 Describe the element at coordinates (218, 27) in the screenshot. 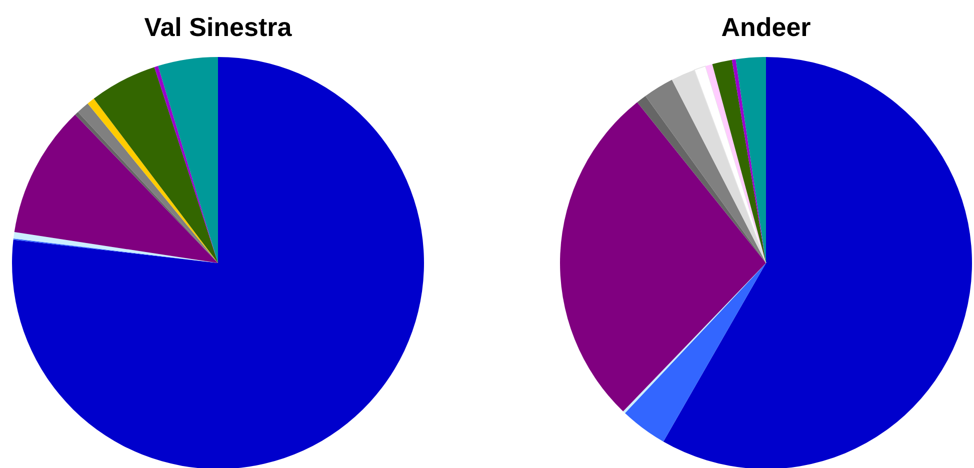

I see `chart-title: Val Sinestra` at that location.